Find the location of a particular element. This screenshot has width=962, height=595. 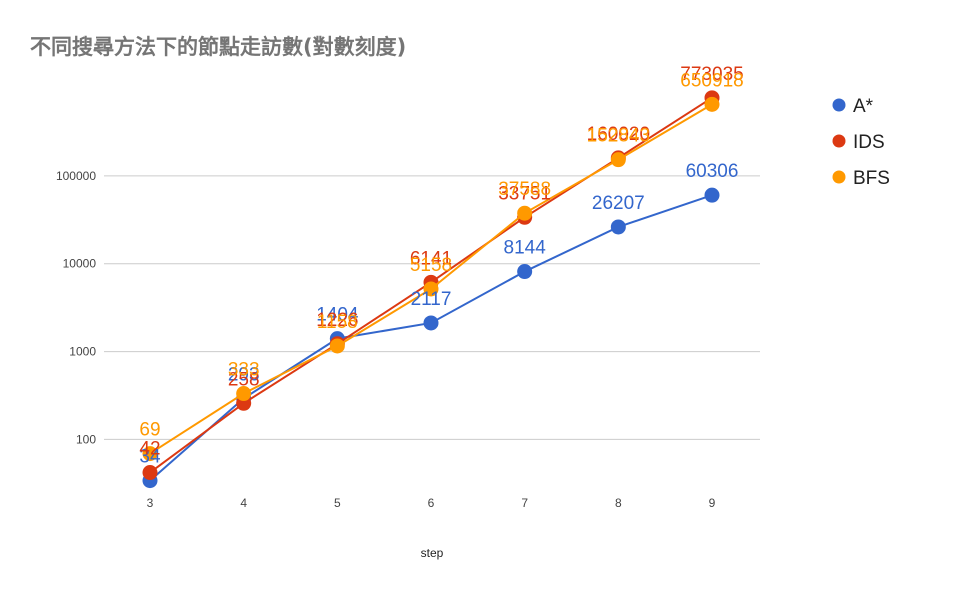

x-tick-label: 9 is located at coordinates (712, 503).